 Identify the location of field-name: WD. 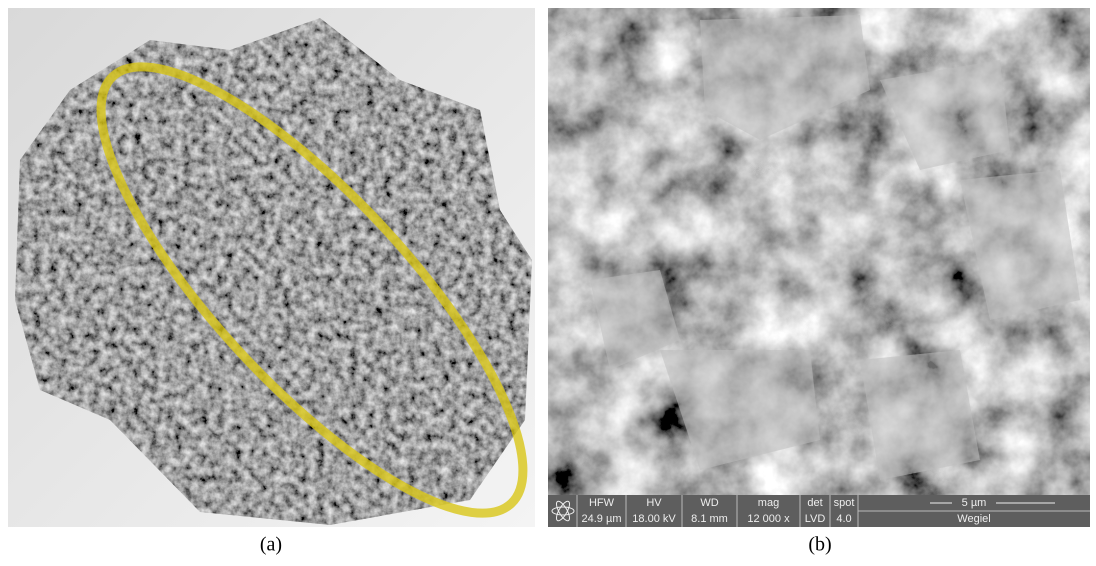
(709, 503).